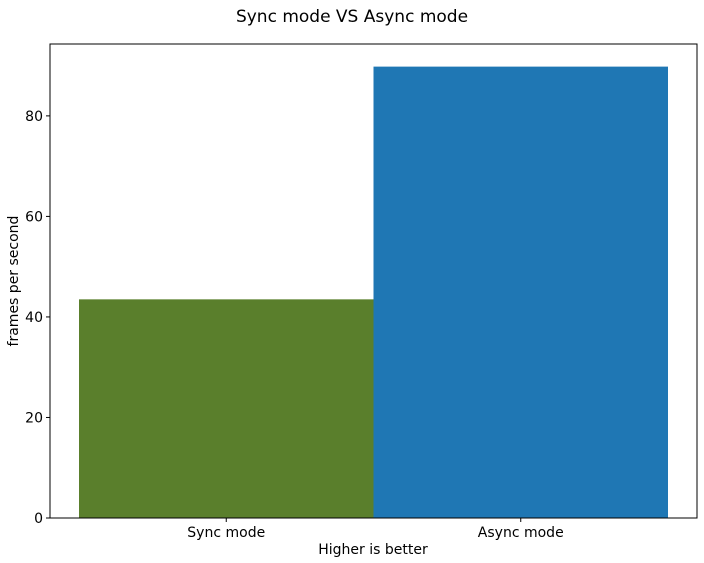  I want to click on y-axis-ticks: 0 20 40 60 80, so click(37, 318).